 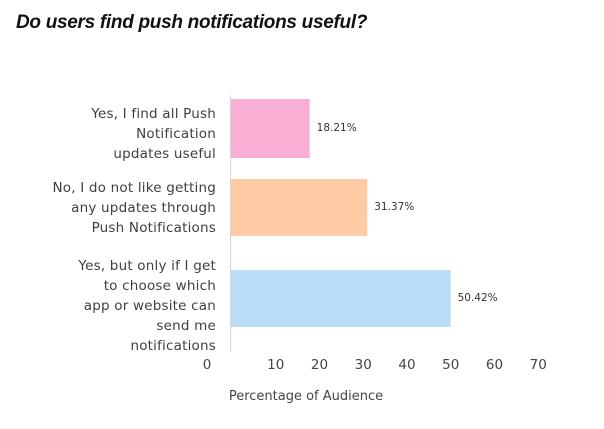 I want to click on category-label-line: app or website can, so click(x=149, y=306).